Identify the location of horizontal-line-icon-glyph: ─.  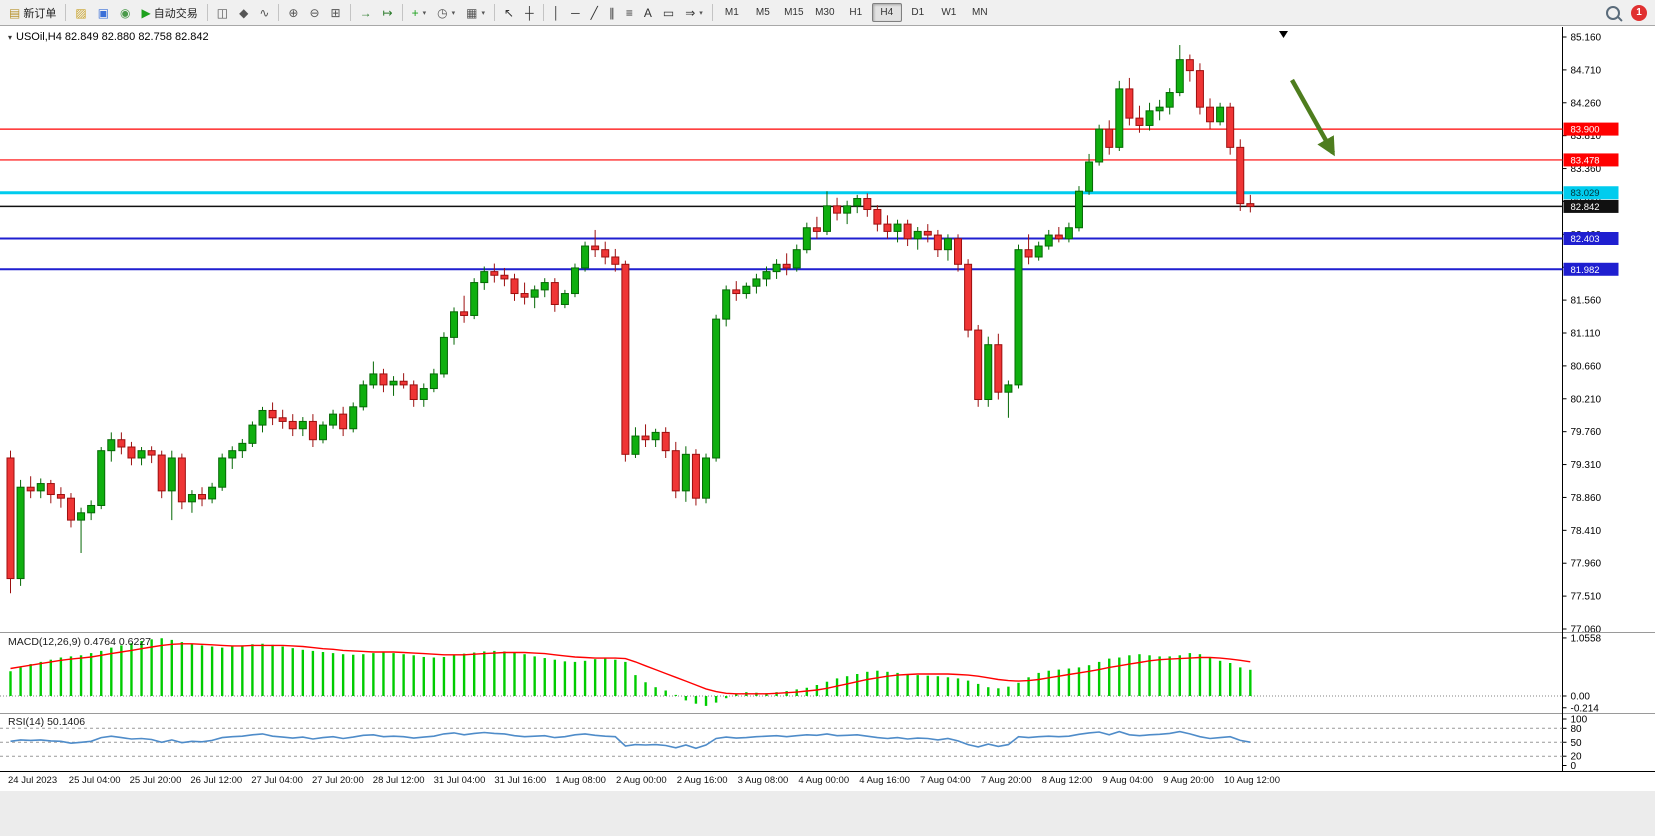
(575, 12).